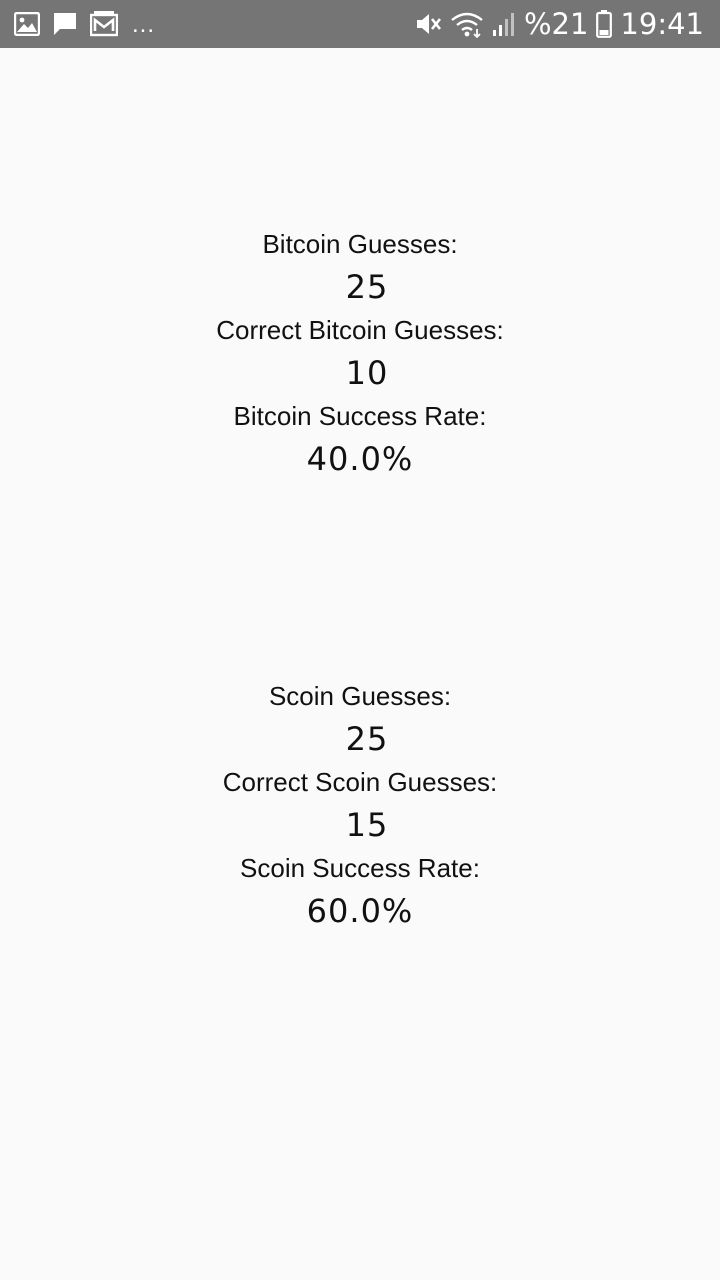 This screenshot has height=1280, width=720. Describe the element at coordinates (360, 24) in the screenshot. I see `status-bar: ... %21` at that location.